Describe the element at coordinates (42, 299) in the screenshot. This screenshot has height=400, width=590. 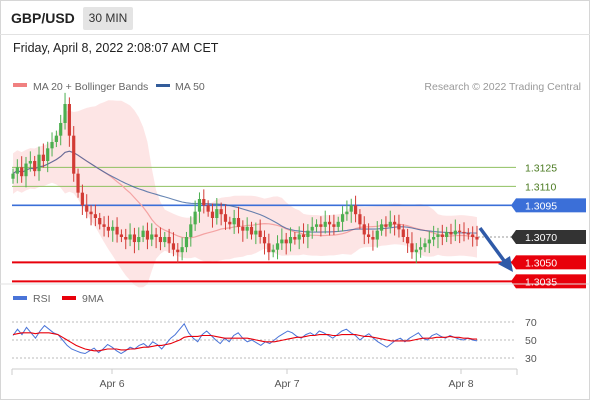
I see `rsi-legend-label: RSI` at that location.